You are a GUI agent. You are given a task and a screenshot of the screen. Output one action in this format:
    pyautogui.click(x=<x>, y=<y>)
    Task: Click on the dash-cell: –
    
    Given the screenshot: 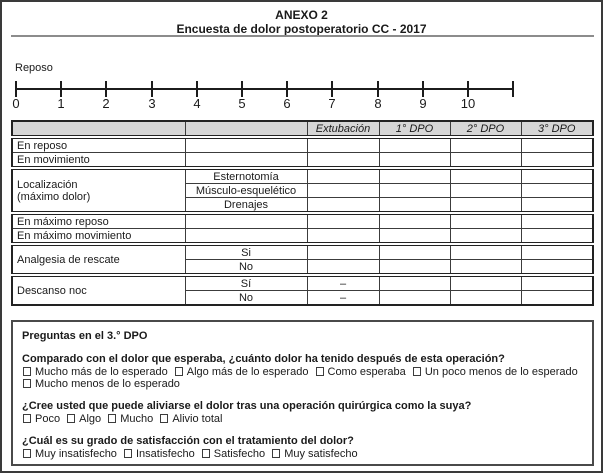 What is the action you would take?
    pyautogui.click(x=343, y=298)
    